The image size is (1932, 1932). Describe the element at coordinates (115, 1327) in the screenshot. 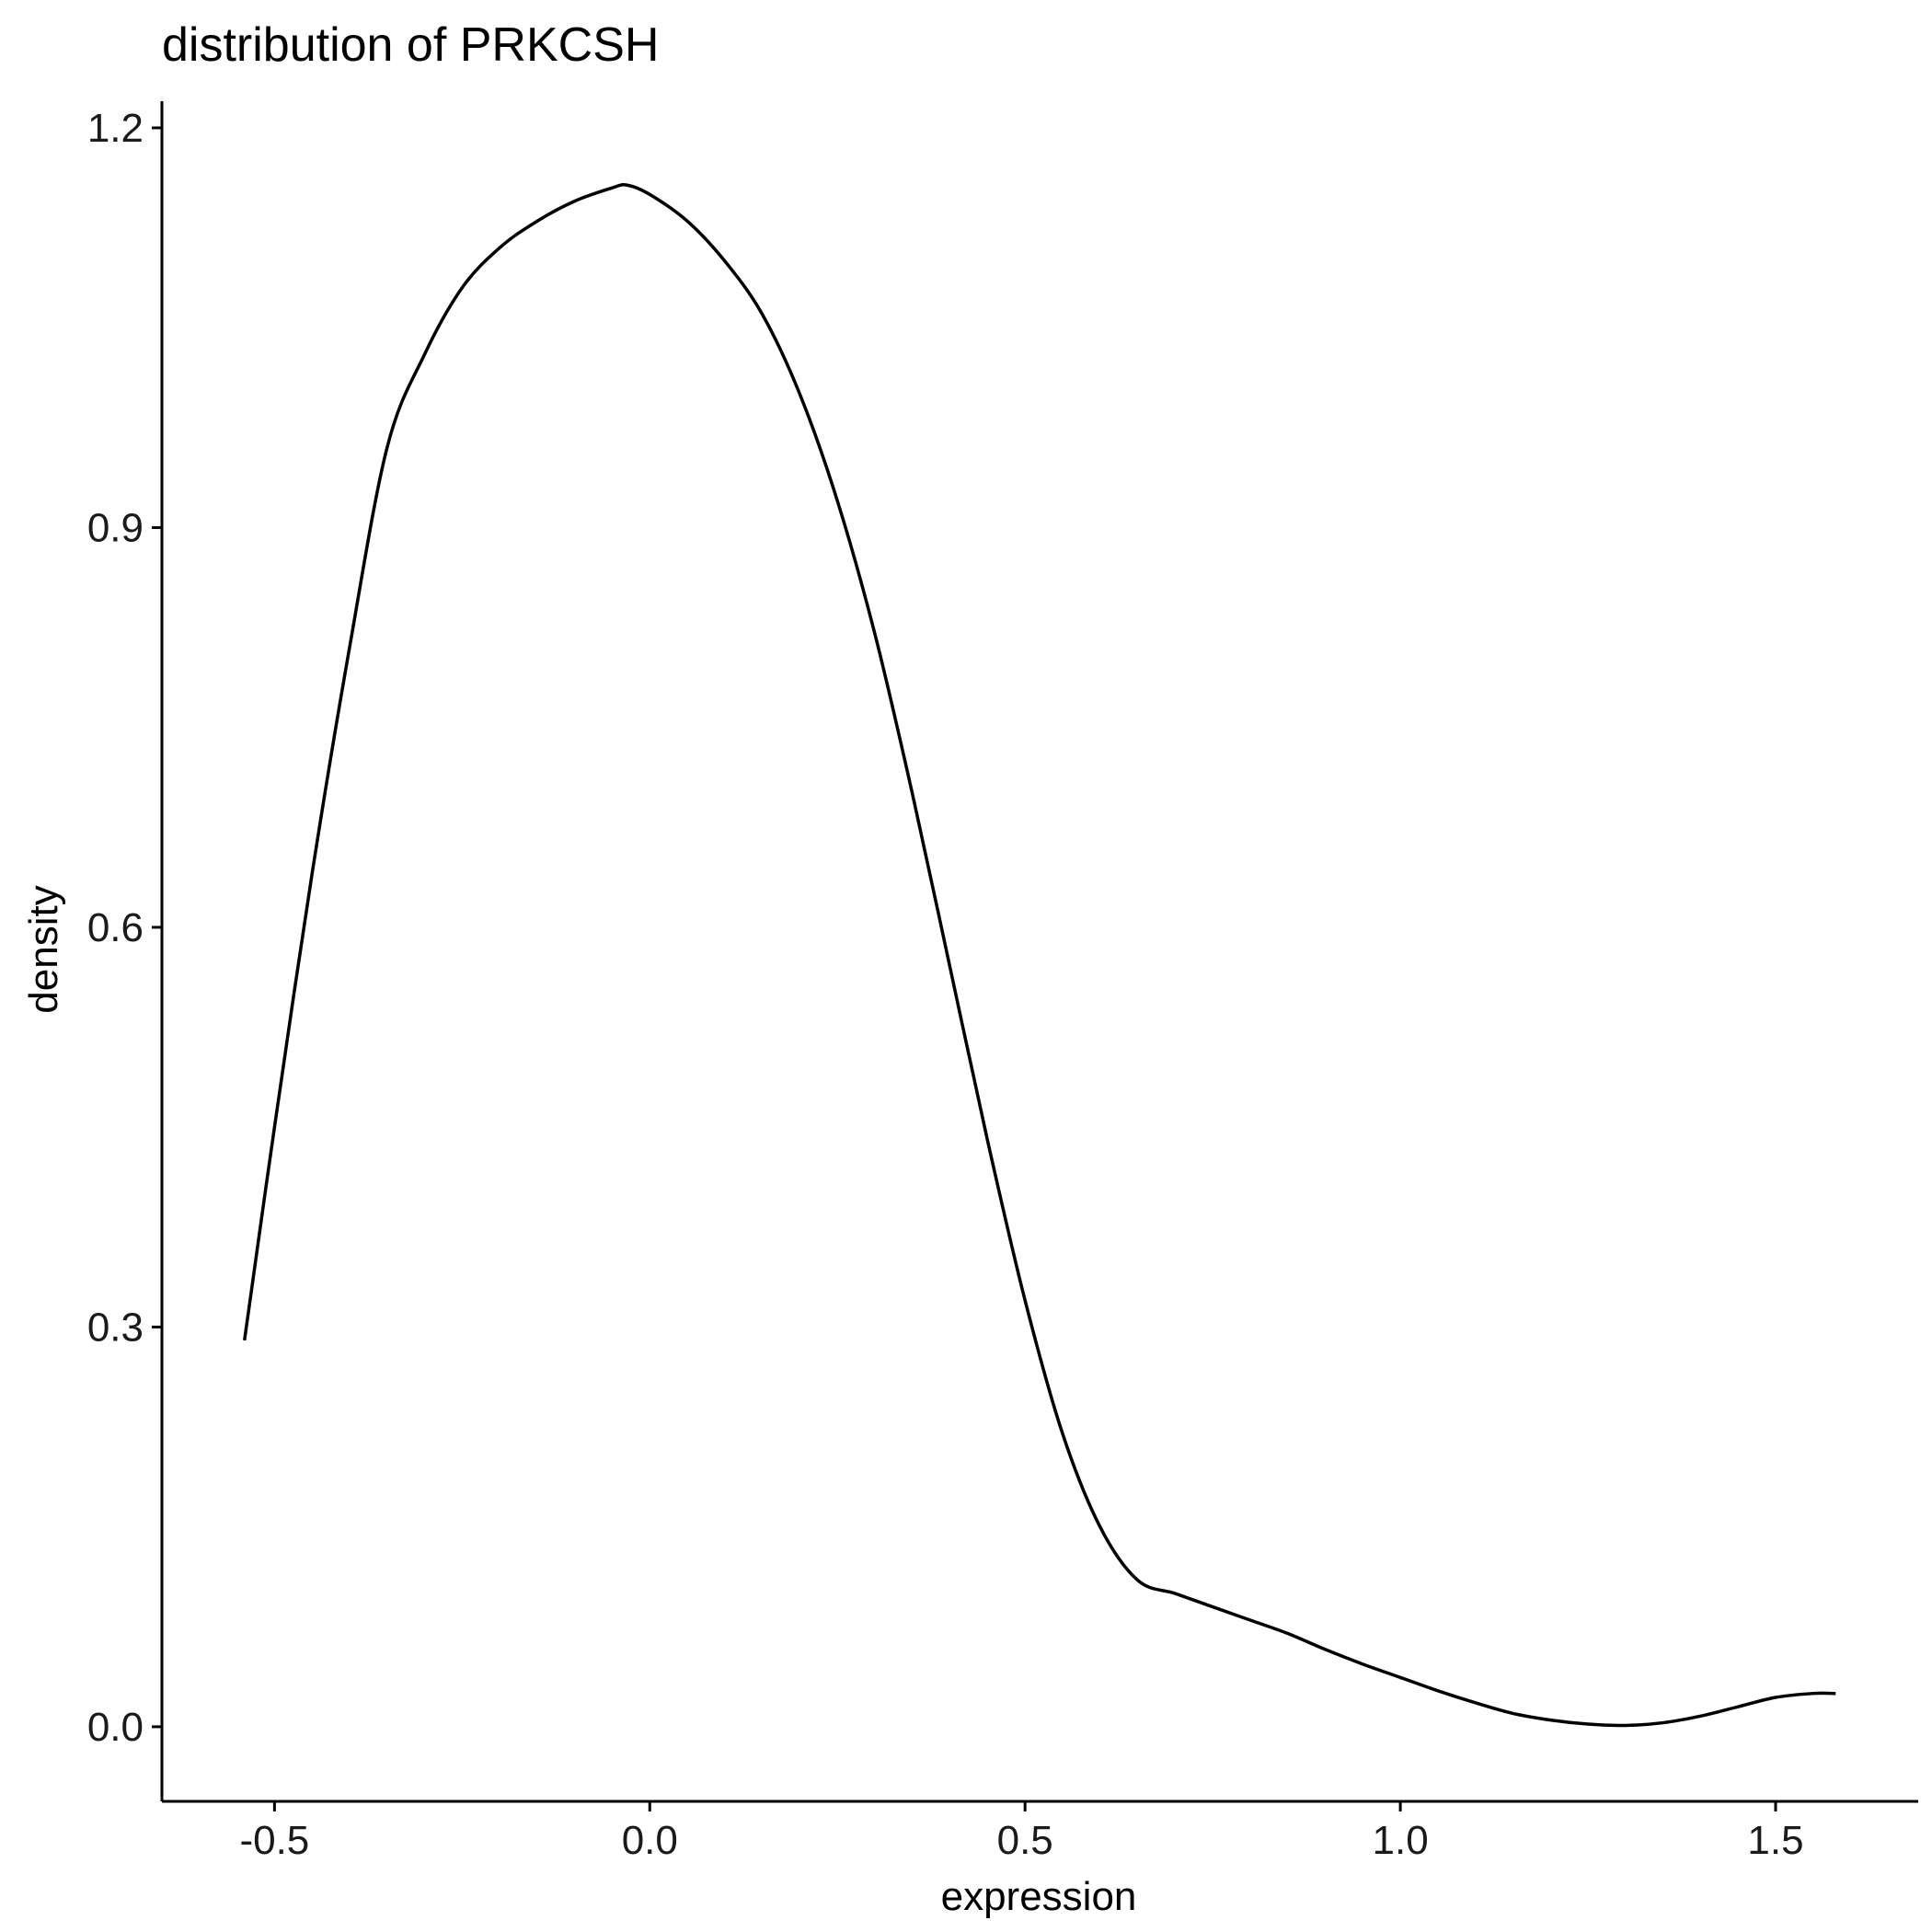

I see `y-tick-label: 0.3` at that location.